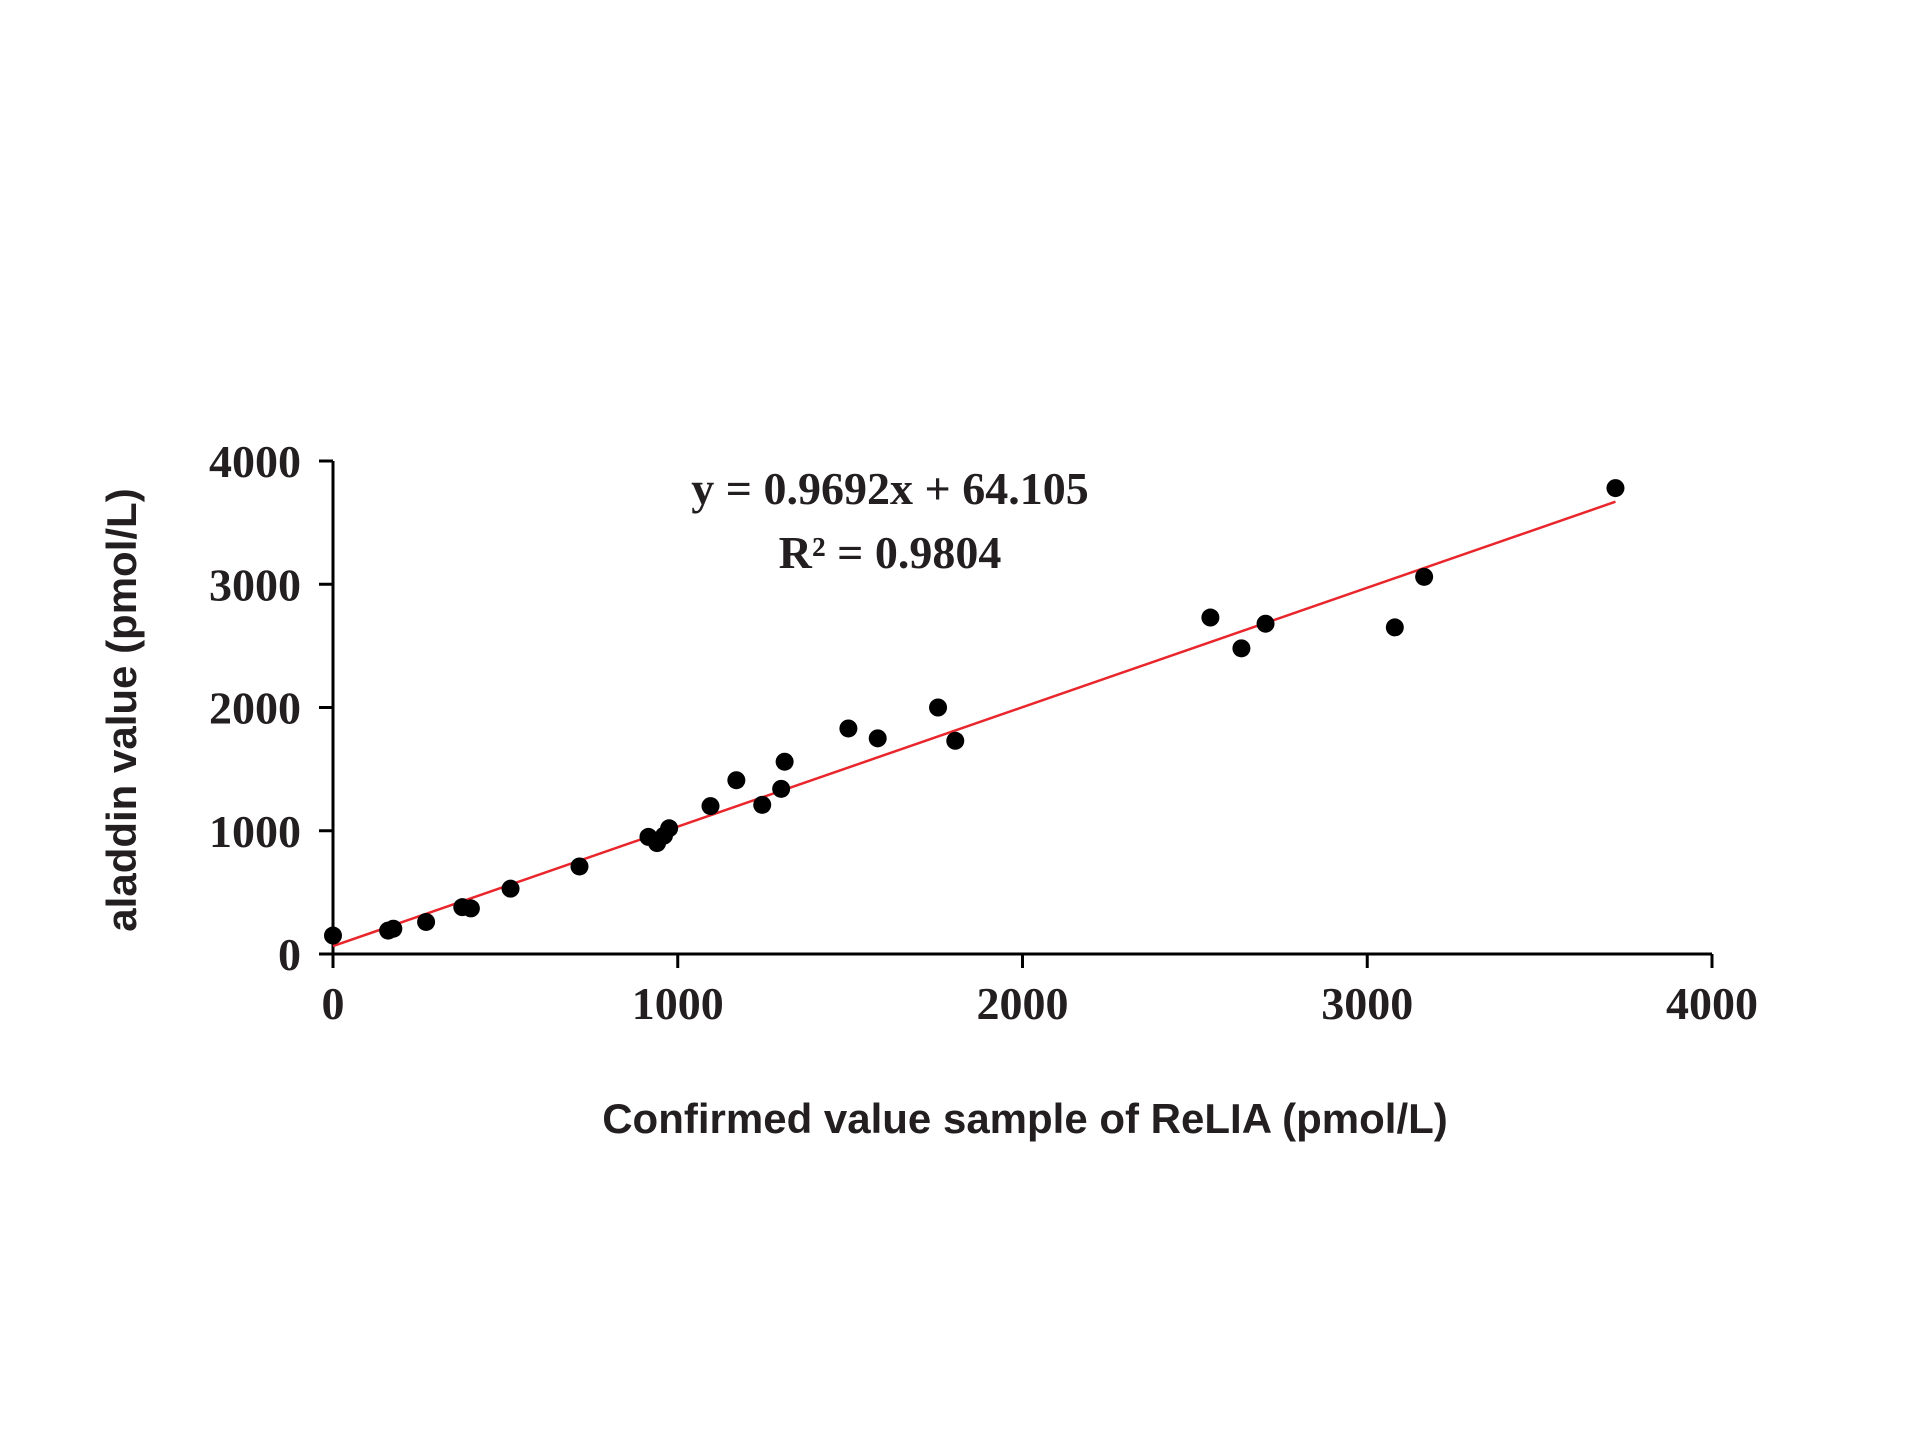 Image resolution: width=1920 pixels, height=1440 pixels. What do you see at coordinates (1367, 1003) in the screenshot?
I see `x-tick-label: 3000` at bounding box center [1367, 1003].